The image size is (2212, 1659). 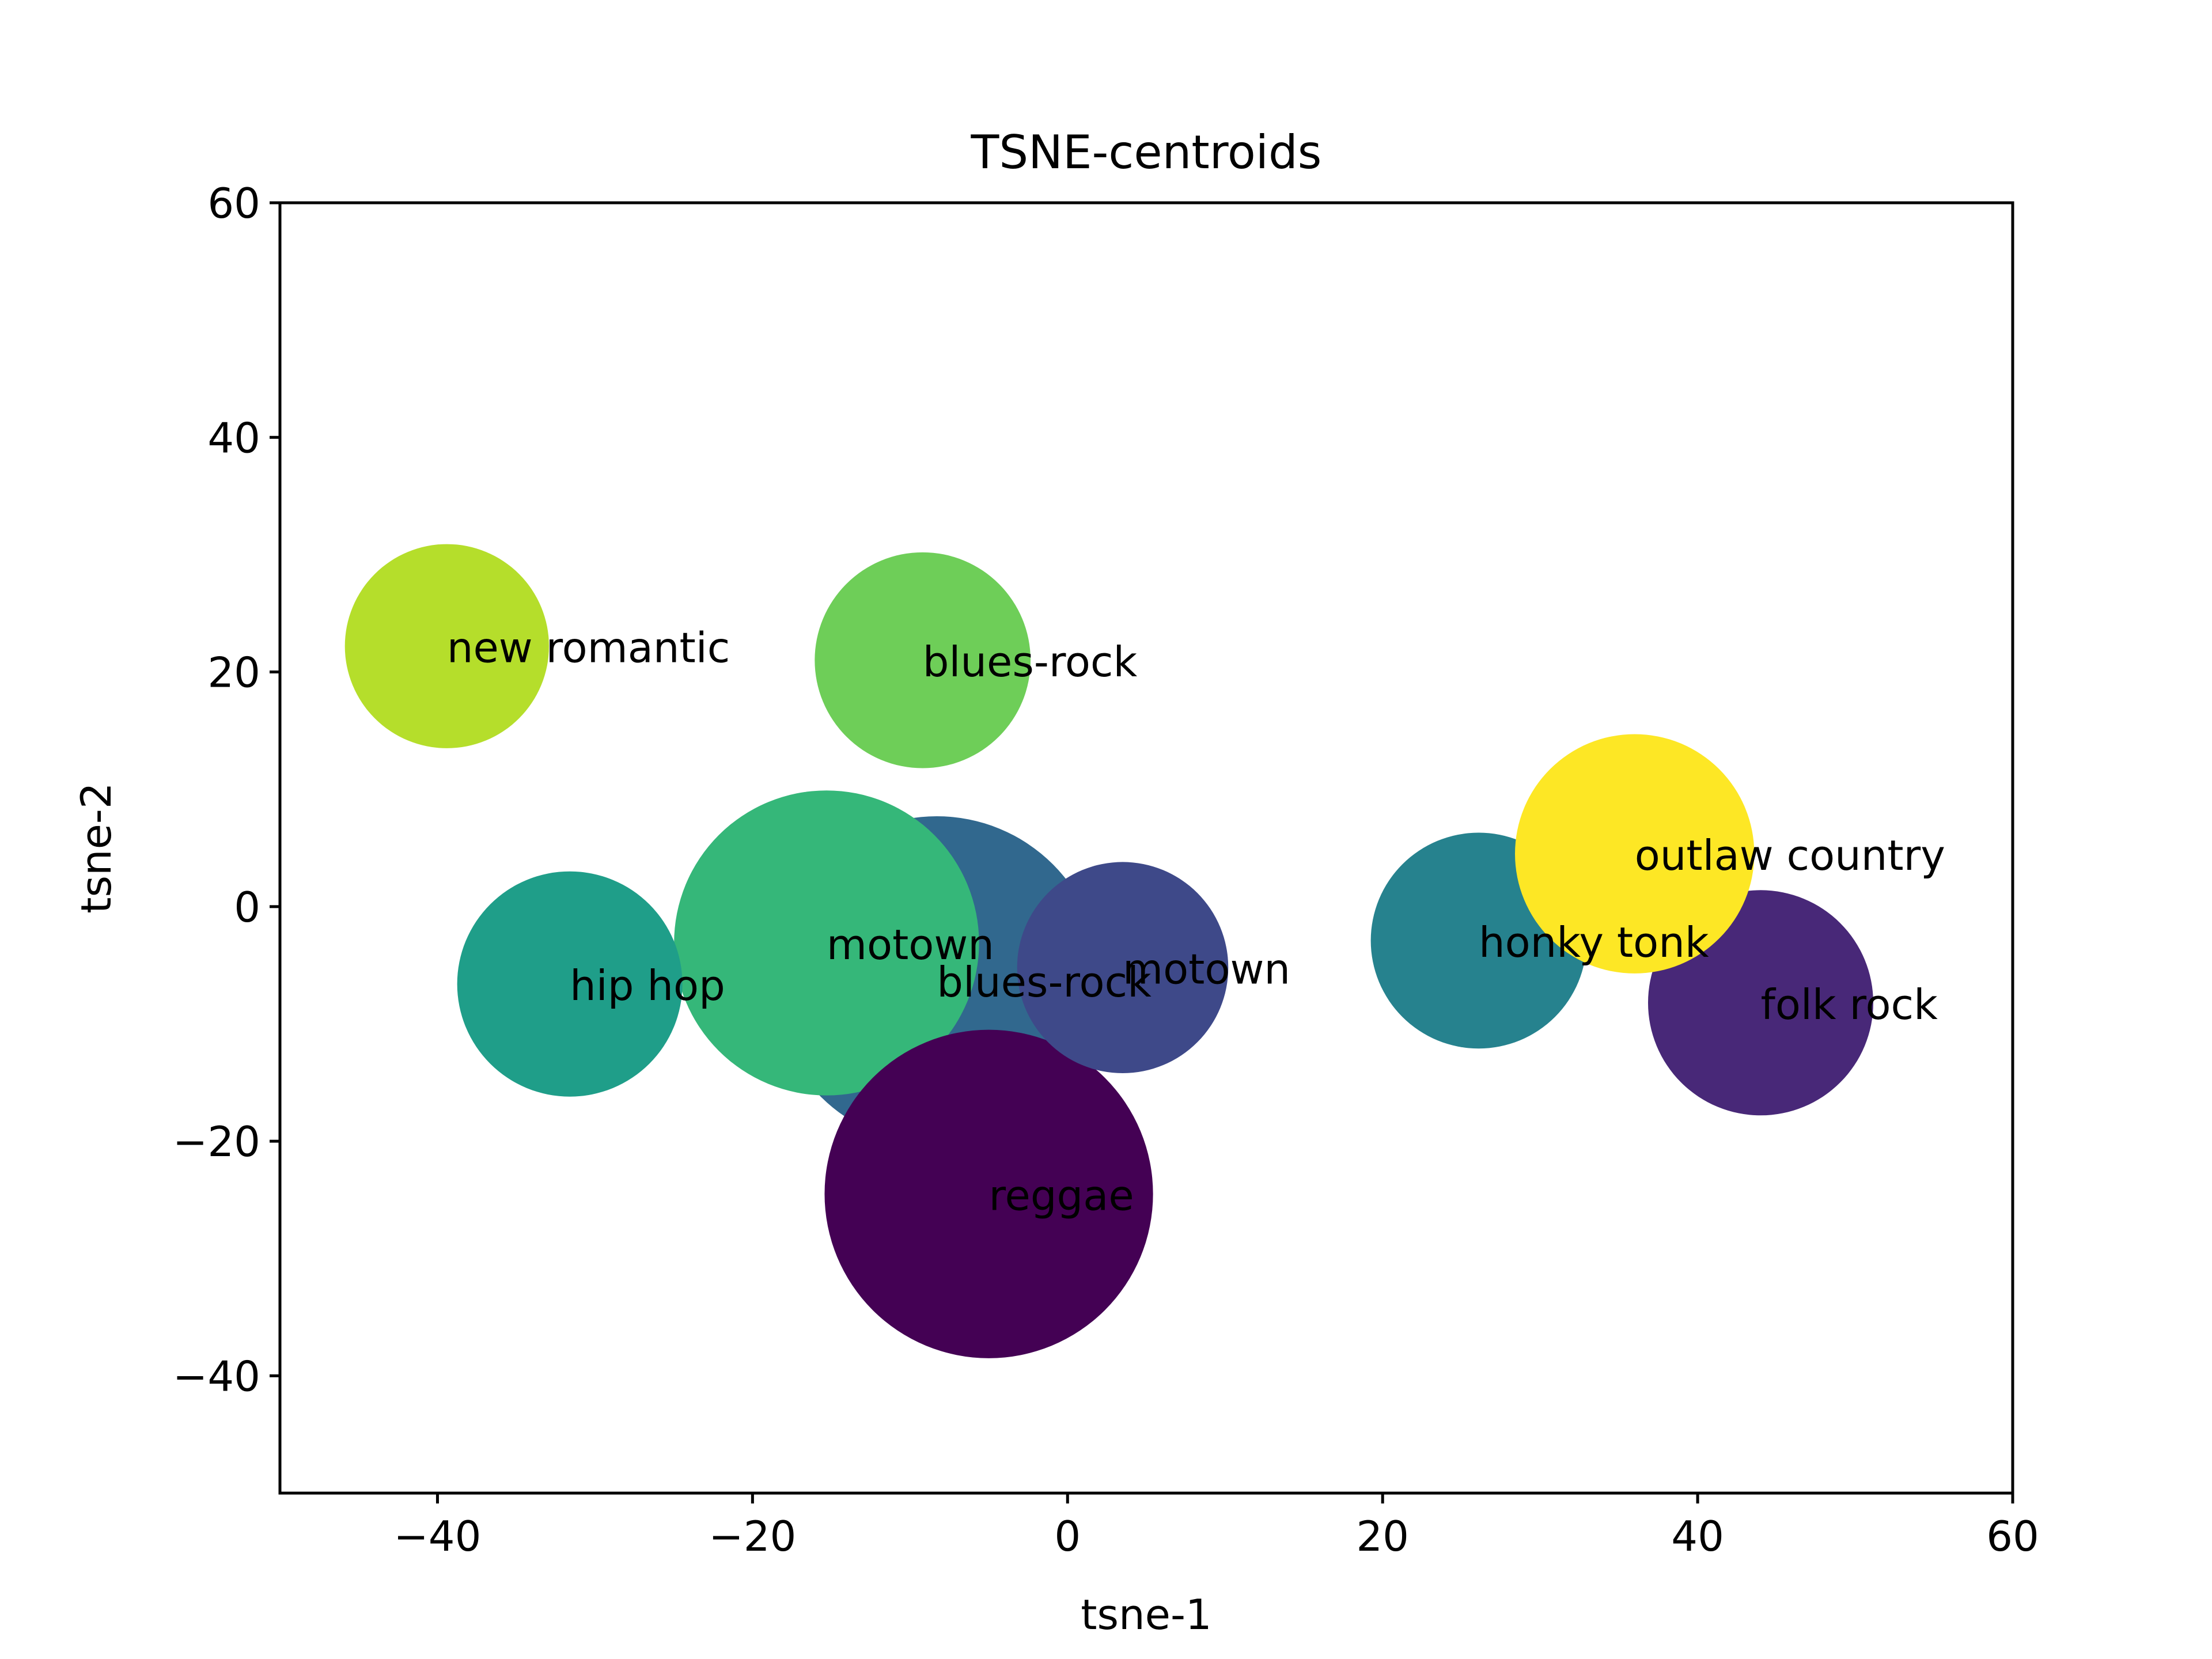 I want to click on y-tick-label: 20, so click(x=233, y=673).